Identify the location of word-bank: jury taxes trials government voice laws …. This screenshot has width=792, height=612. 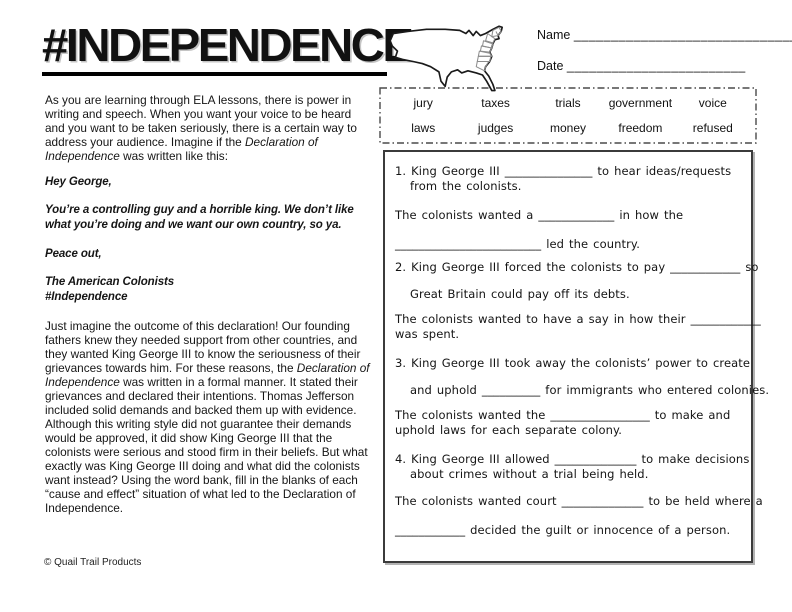
(568, 115).